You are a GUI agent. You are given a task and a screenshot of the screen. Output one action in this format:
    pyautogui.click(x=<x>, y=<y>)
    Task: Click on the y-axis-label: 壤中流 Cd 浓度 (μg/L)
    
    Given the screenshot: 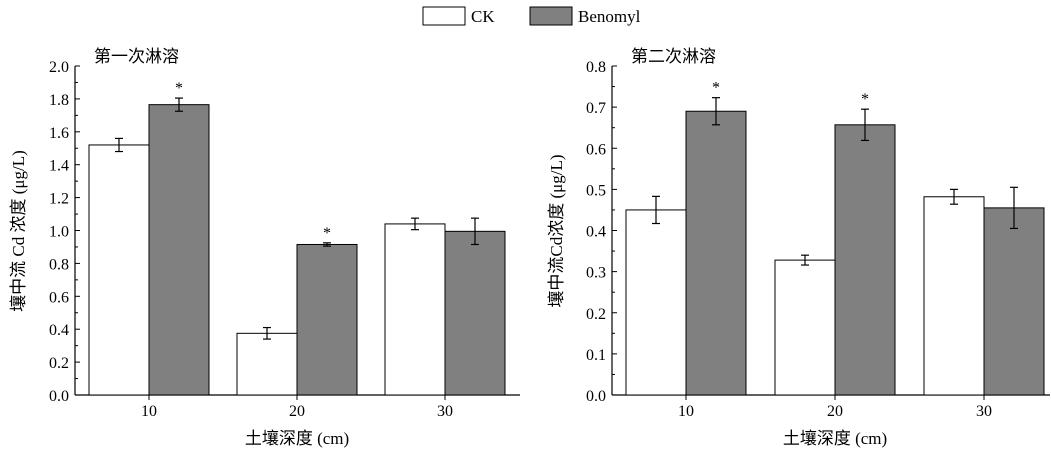 What is the action you would take?
    pyautogui.click(x=18, y=231)
    